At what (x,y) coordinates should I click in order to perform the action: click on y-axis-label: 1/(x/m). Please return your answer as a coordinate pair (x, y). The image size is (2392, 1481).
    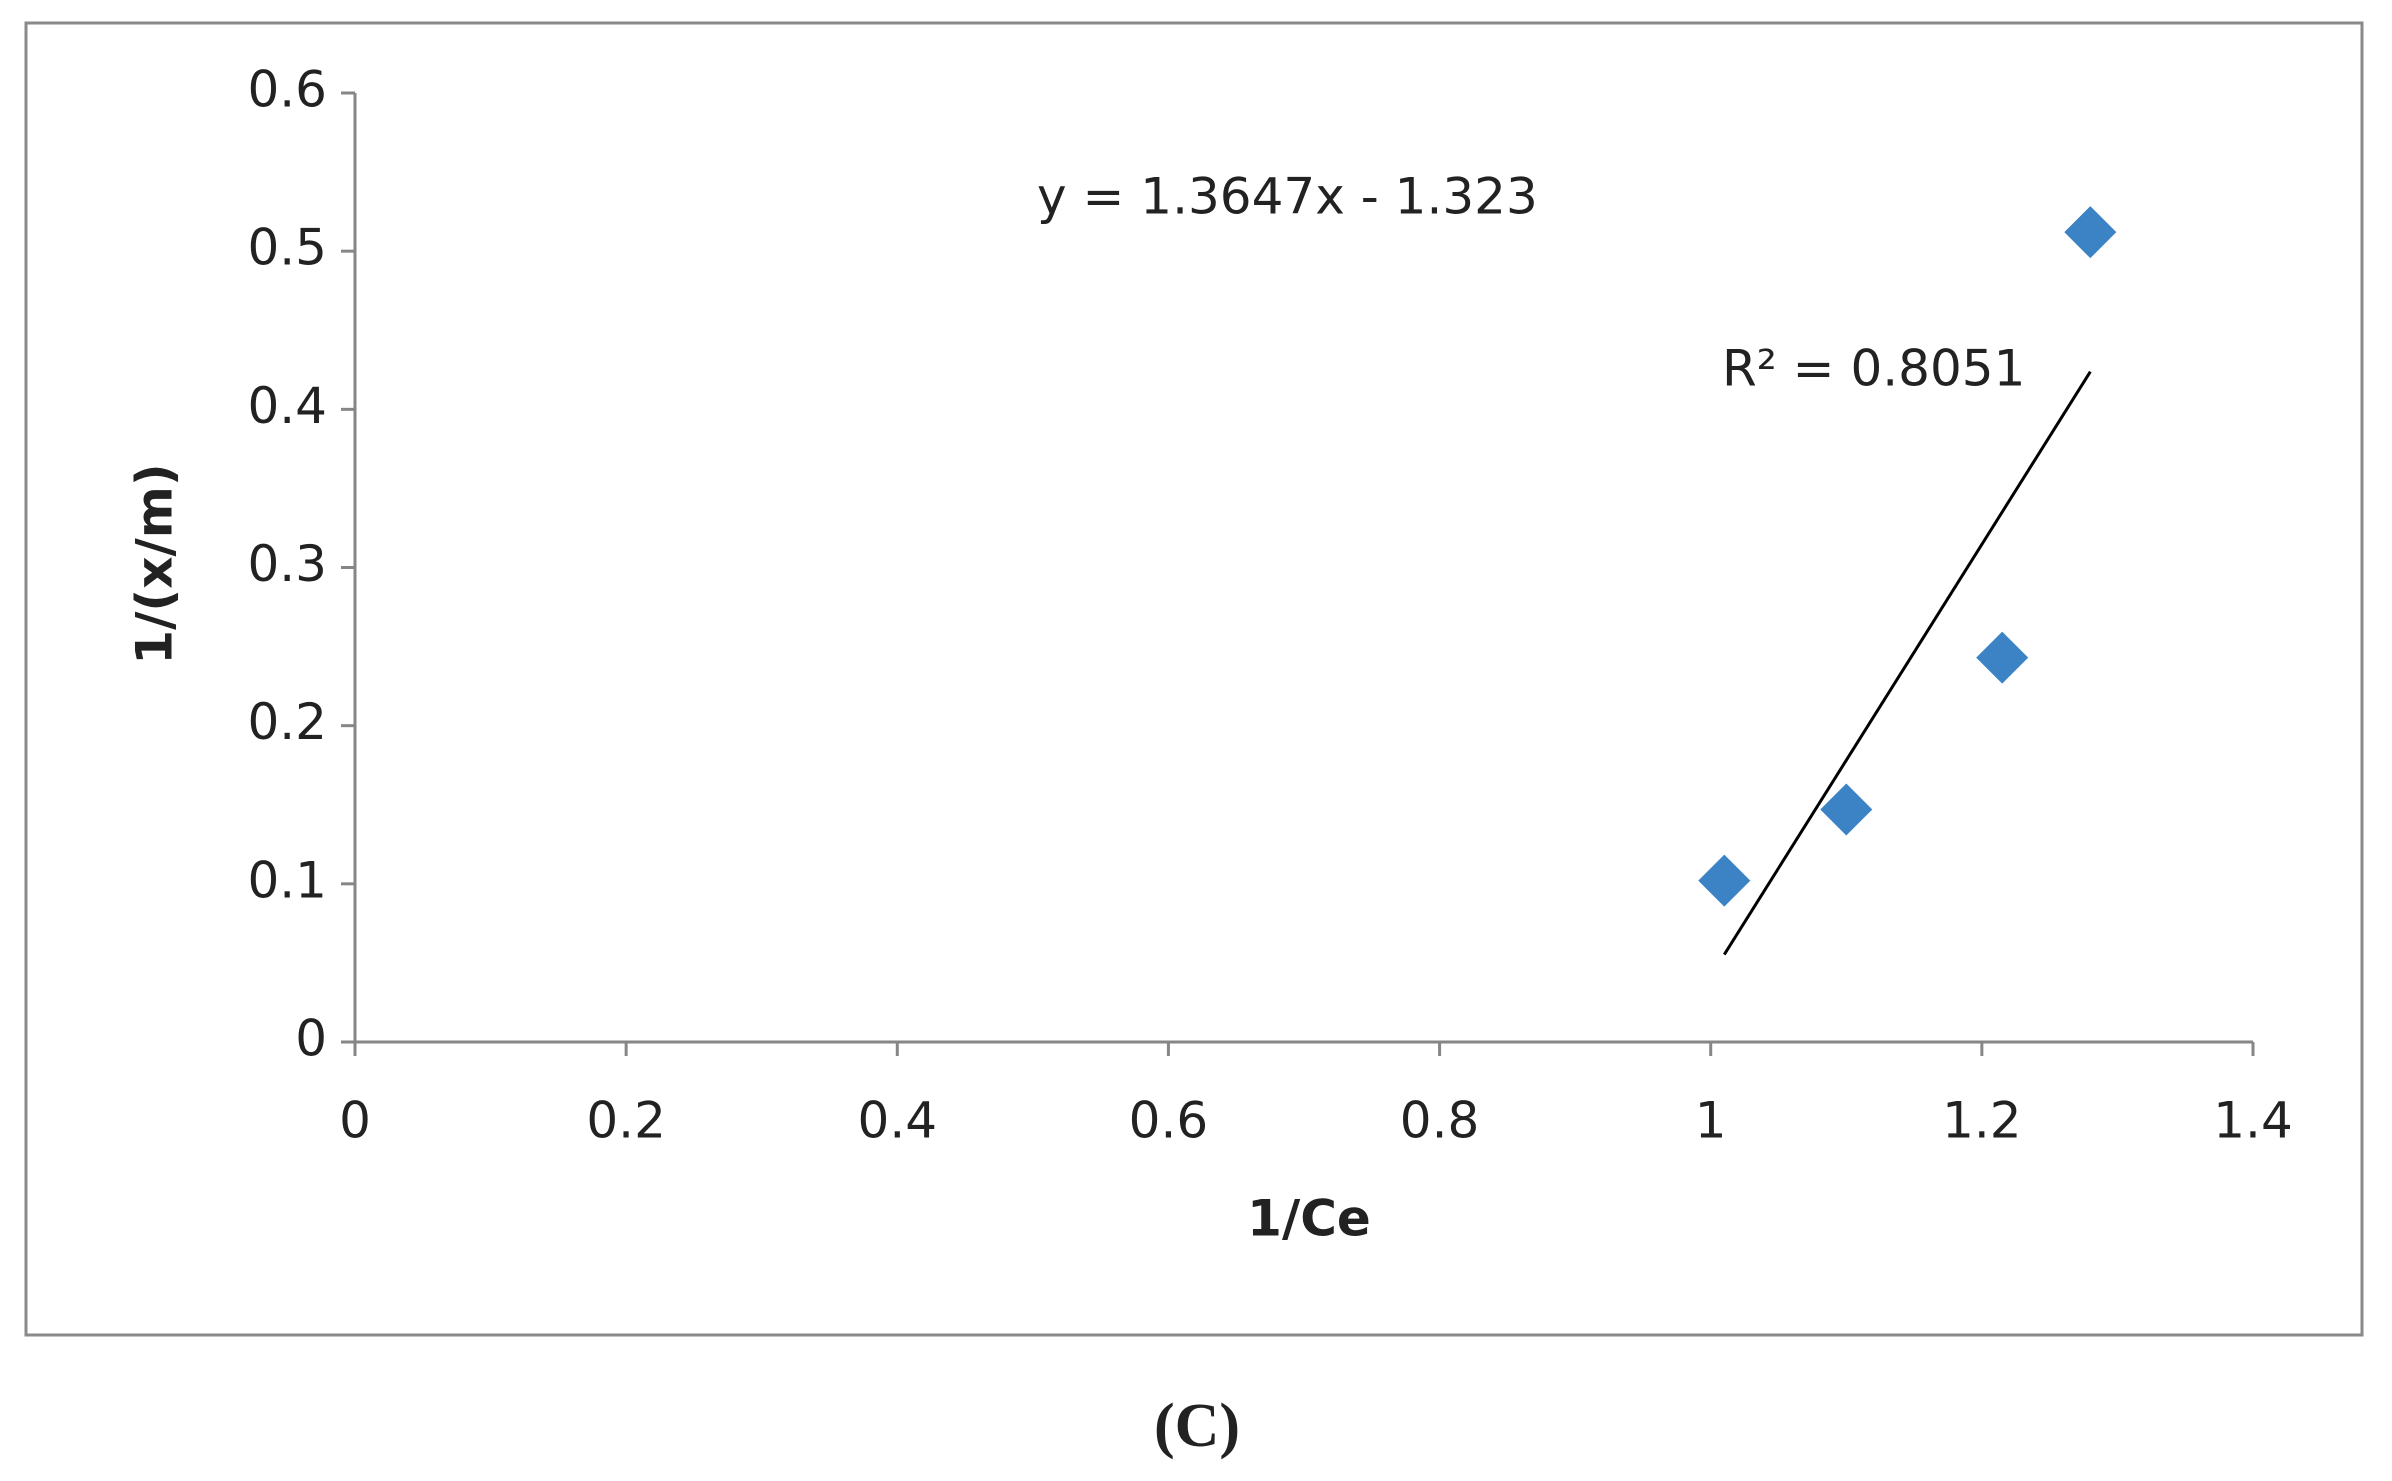
    Looking at the image, I should click on (155, 563).